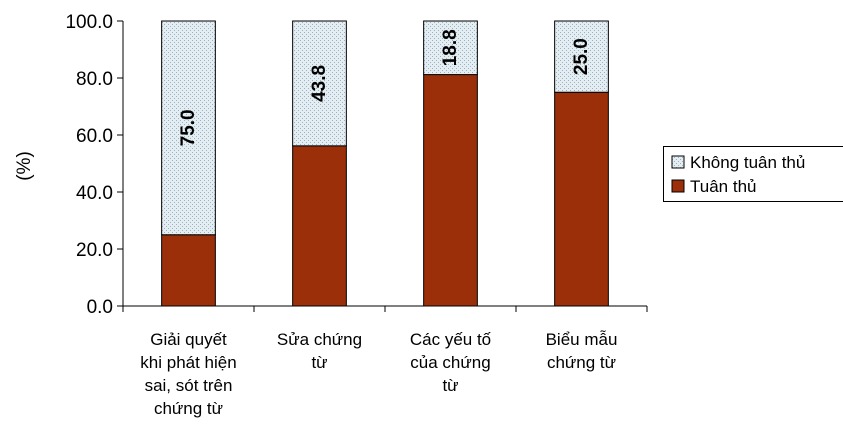 The width and height of the screenshot is (843, 443). Describe the element at coordinates (747, 162) in the screenshot. I see `legend-label-khong-tuan-thu: Không tuân thủ` at that location.